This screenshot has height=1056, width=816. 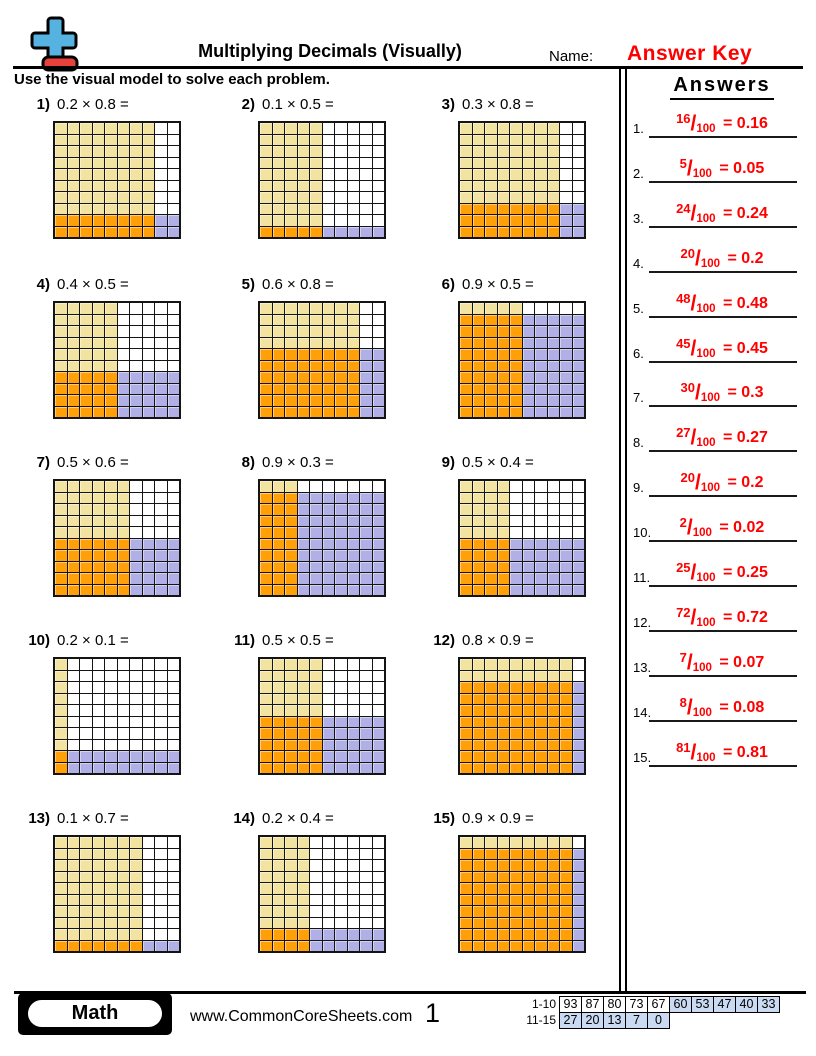 I want to click on hundreds-grid, so click(x=117, y=894).